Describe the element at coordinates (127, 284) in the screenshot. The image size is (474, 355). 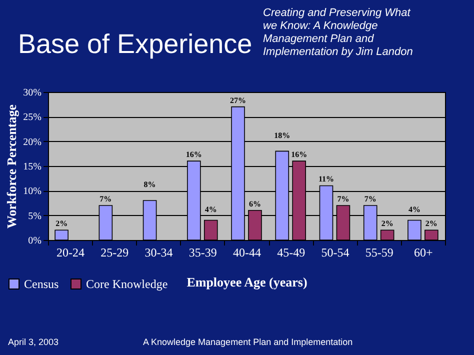
I see `legend-label: Core Knowledge` at that location.